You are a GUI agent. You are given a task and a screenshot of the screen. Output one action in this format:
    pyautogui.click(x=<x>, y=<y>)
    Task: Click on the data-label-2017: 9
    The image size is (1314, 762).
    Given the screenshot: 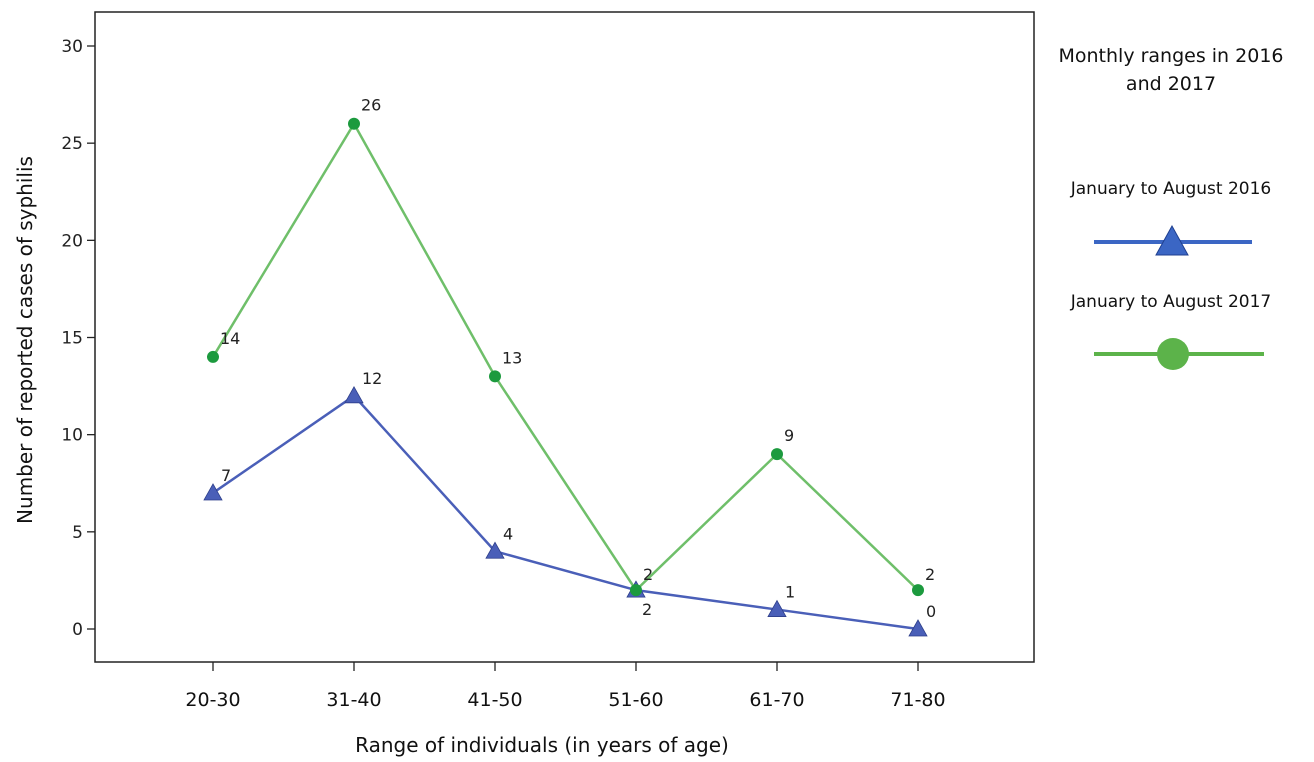 What is the action you would take?
    pyautogui.click(x=789, y=435)
    